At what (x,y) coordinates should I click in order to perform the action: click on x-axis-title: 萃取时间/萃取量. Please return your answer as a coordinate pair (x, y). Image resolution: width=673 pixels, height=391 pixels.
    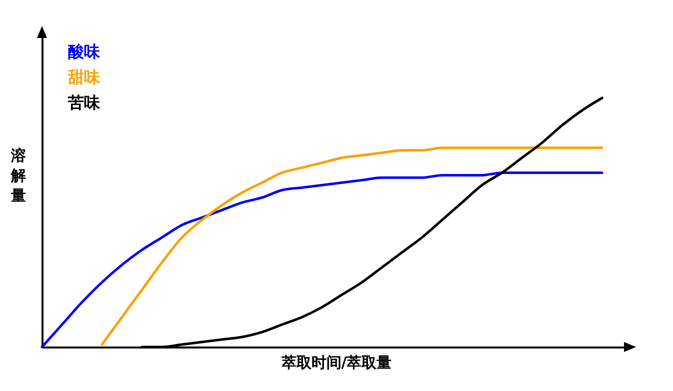
    Looking at the image, I should click on (336, 363).